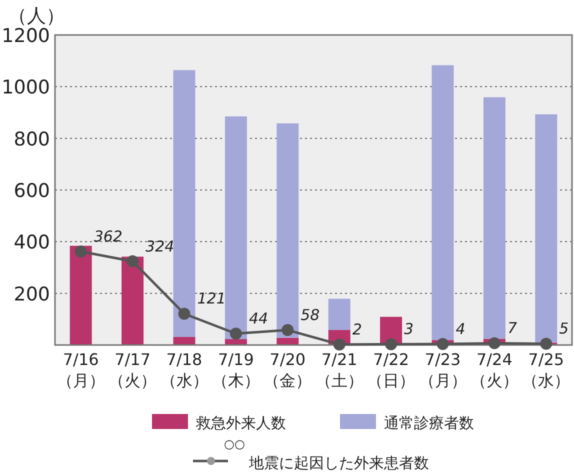  Describe the element at coordinates (26, 87) in the screenshot. I see `y-tick-label: 1000` at that location.